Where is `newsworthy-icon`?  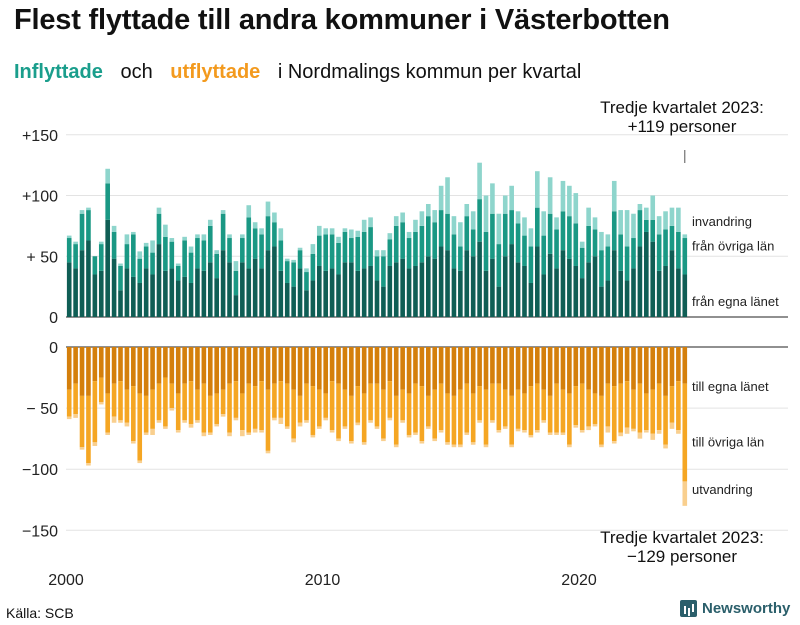 newsworthy-icon is located at coordinates (688, 608).